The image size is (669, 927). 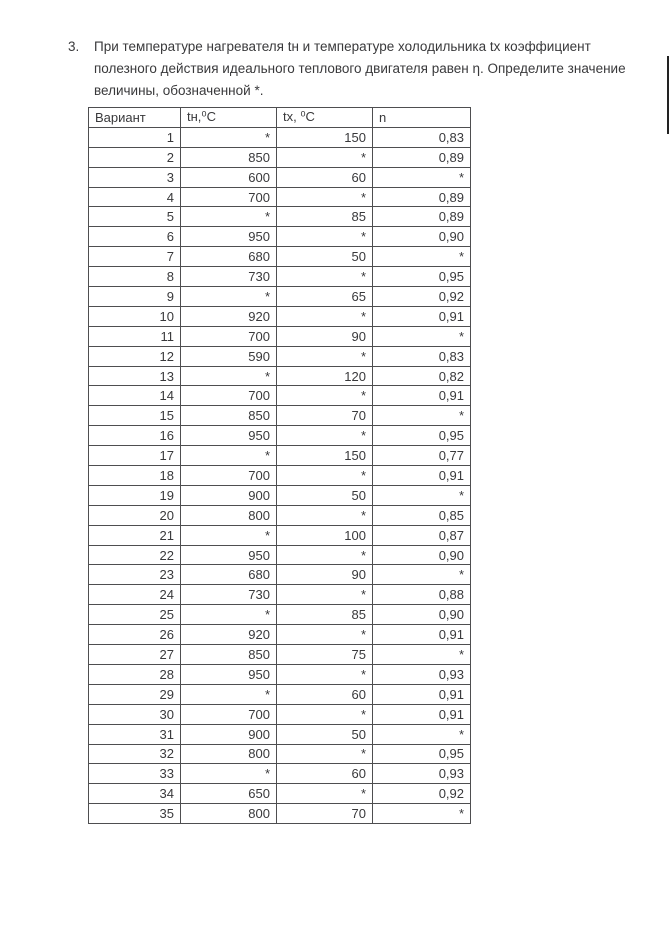 What do you see at coordinates (134, 714) in the screenshot?
I see `variant-cell: 30` at bounding box center [134, 714].